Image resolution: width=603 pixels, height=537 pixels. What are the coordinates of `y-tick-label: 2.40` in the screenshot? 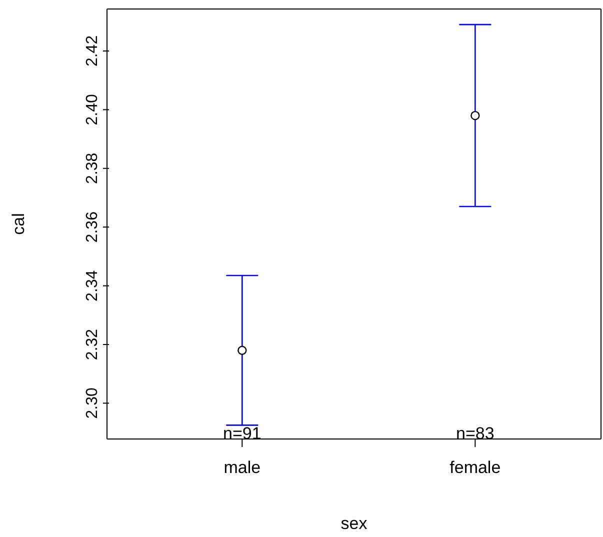 It's located at (92, 110).